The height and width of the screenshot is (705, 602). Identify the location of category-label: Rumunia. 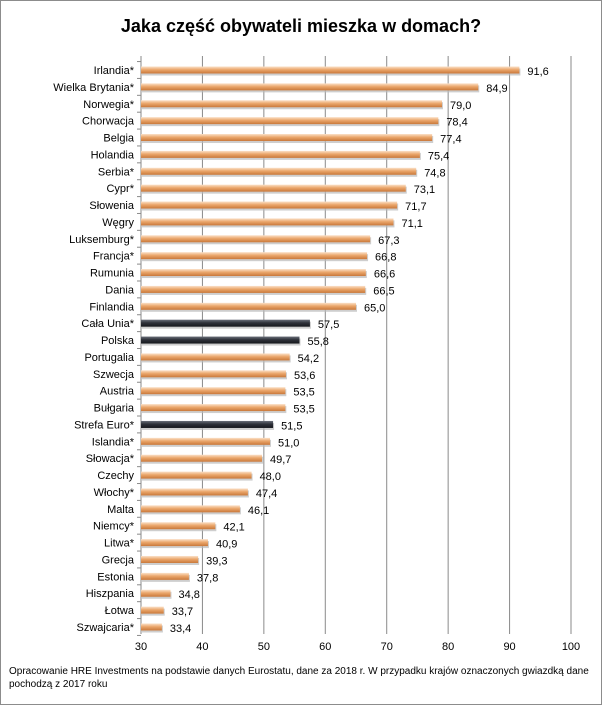
(112, 274).